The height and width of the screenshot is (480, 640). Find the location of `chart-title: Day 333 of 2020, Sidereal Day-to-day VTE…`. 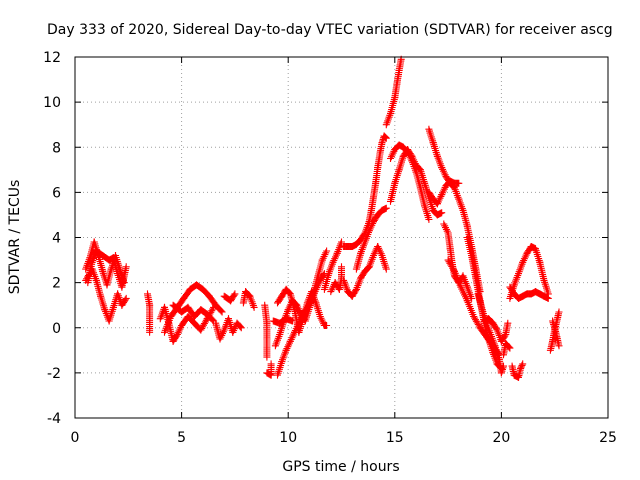

chart-title: Day 333 of 2020, Sidereal Day-to-day VTE… is located at coordinates (330, 30).